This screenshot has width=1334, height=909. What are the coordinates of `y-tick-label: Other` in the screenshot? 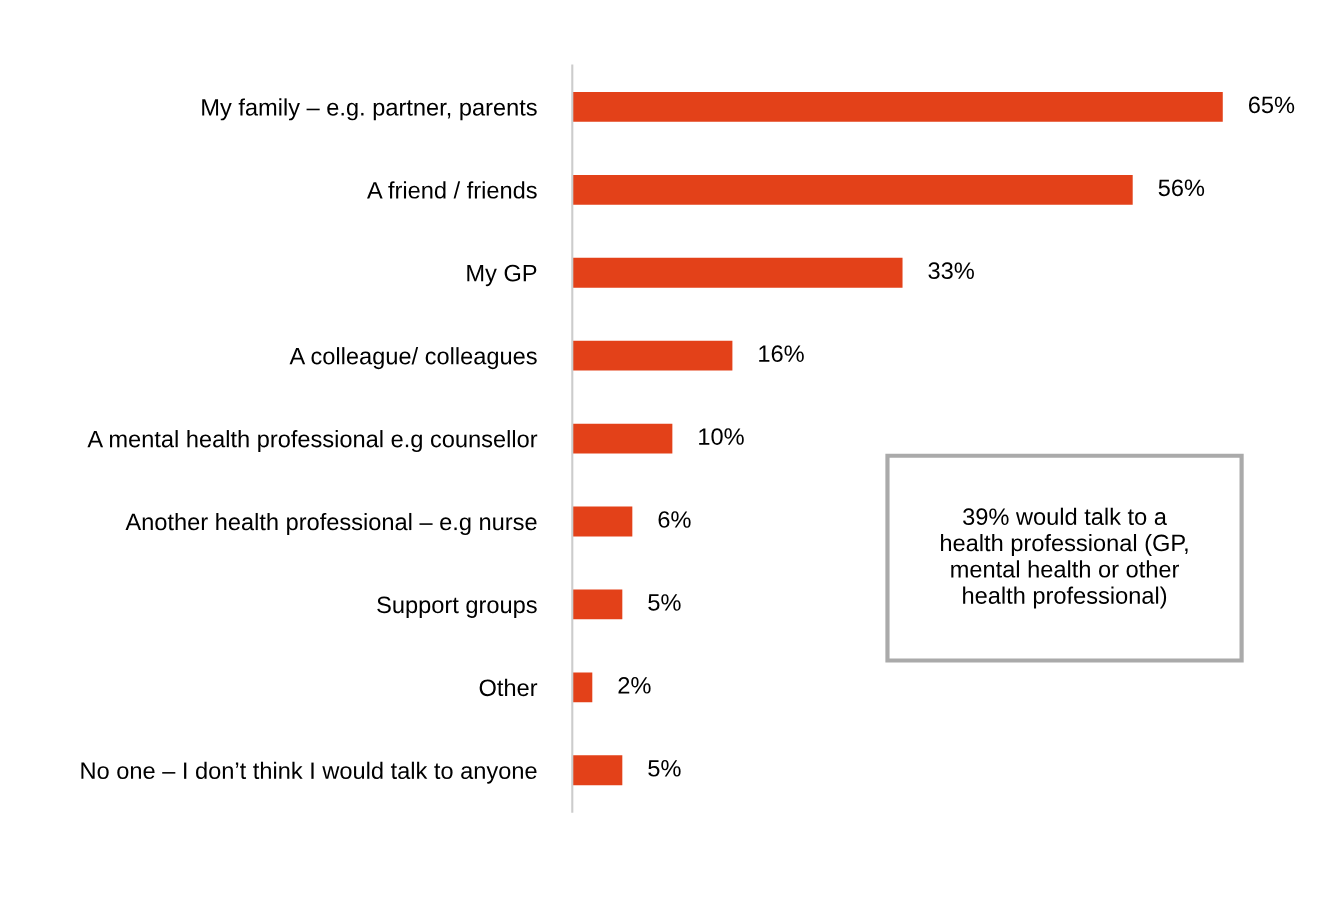 It's located at (508, 687).